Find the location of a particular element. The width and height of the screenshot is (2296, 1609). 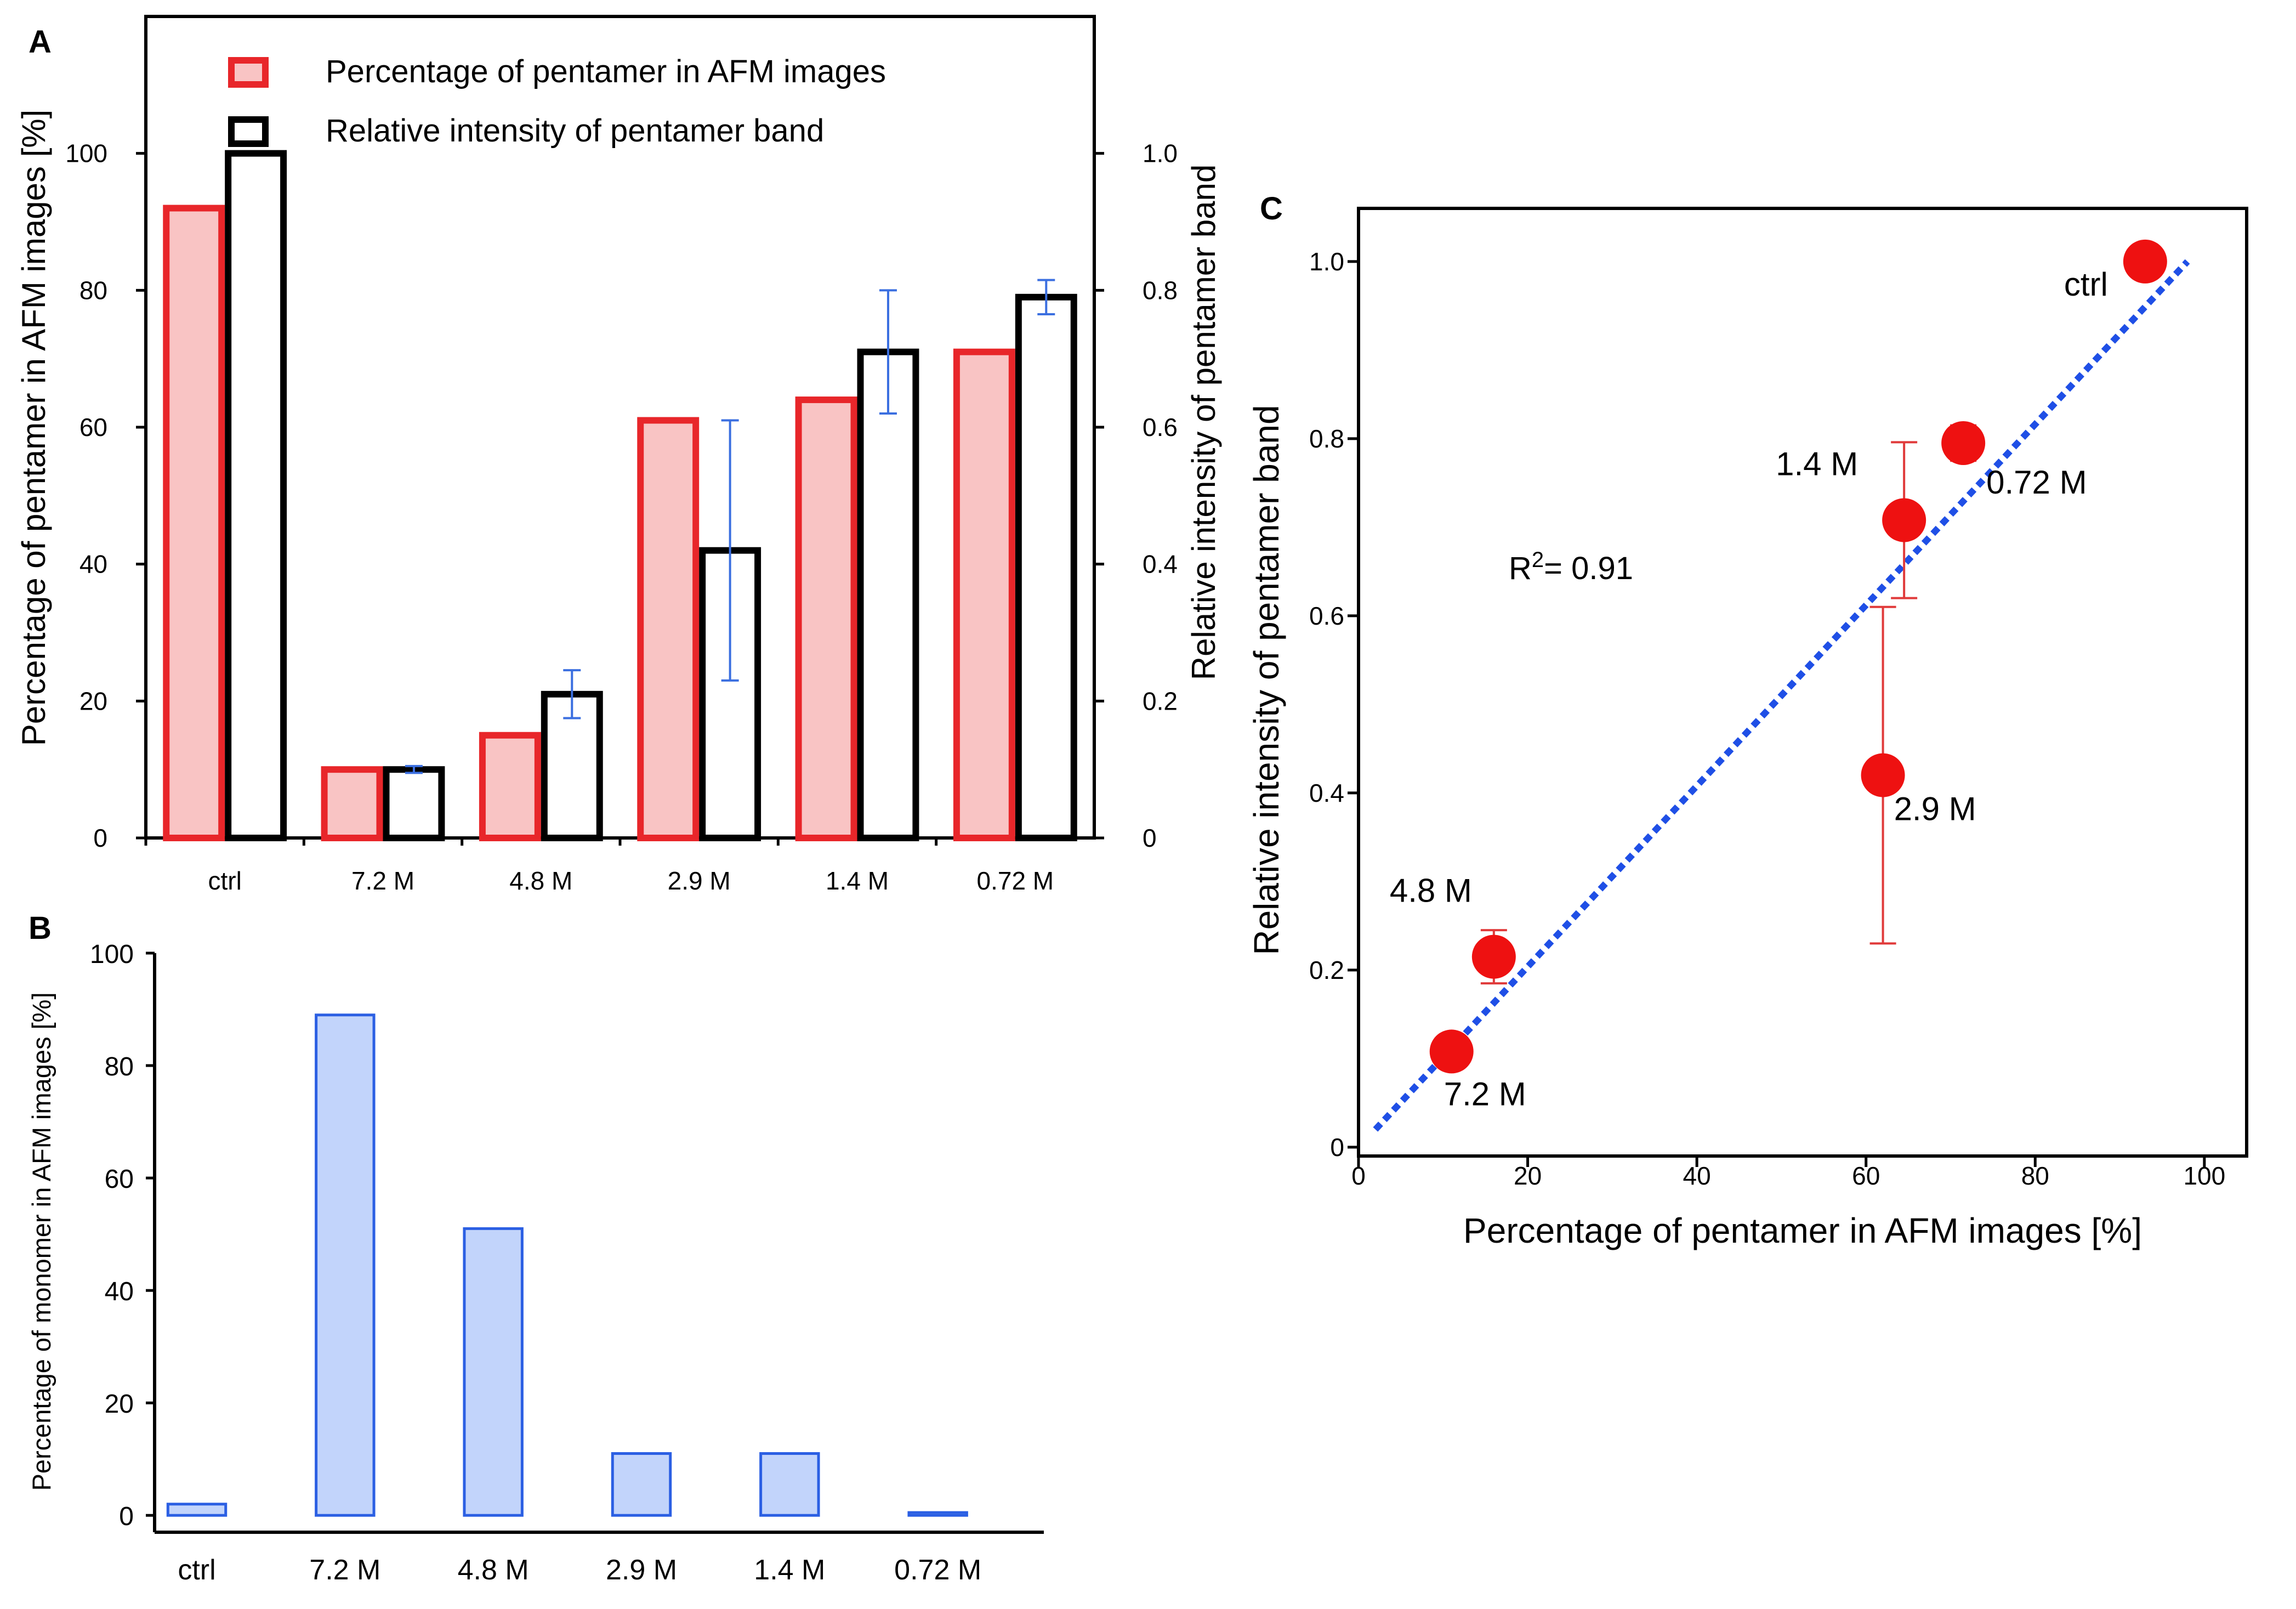

y-tick-label-0-4: 0.4 is located at coordinates (1327, 793).